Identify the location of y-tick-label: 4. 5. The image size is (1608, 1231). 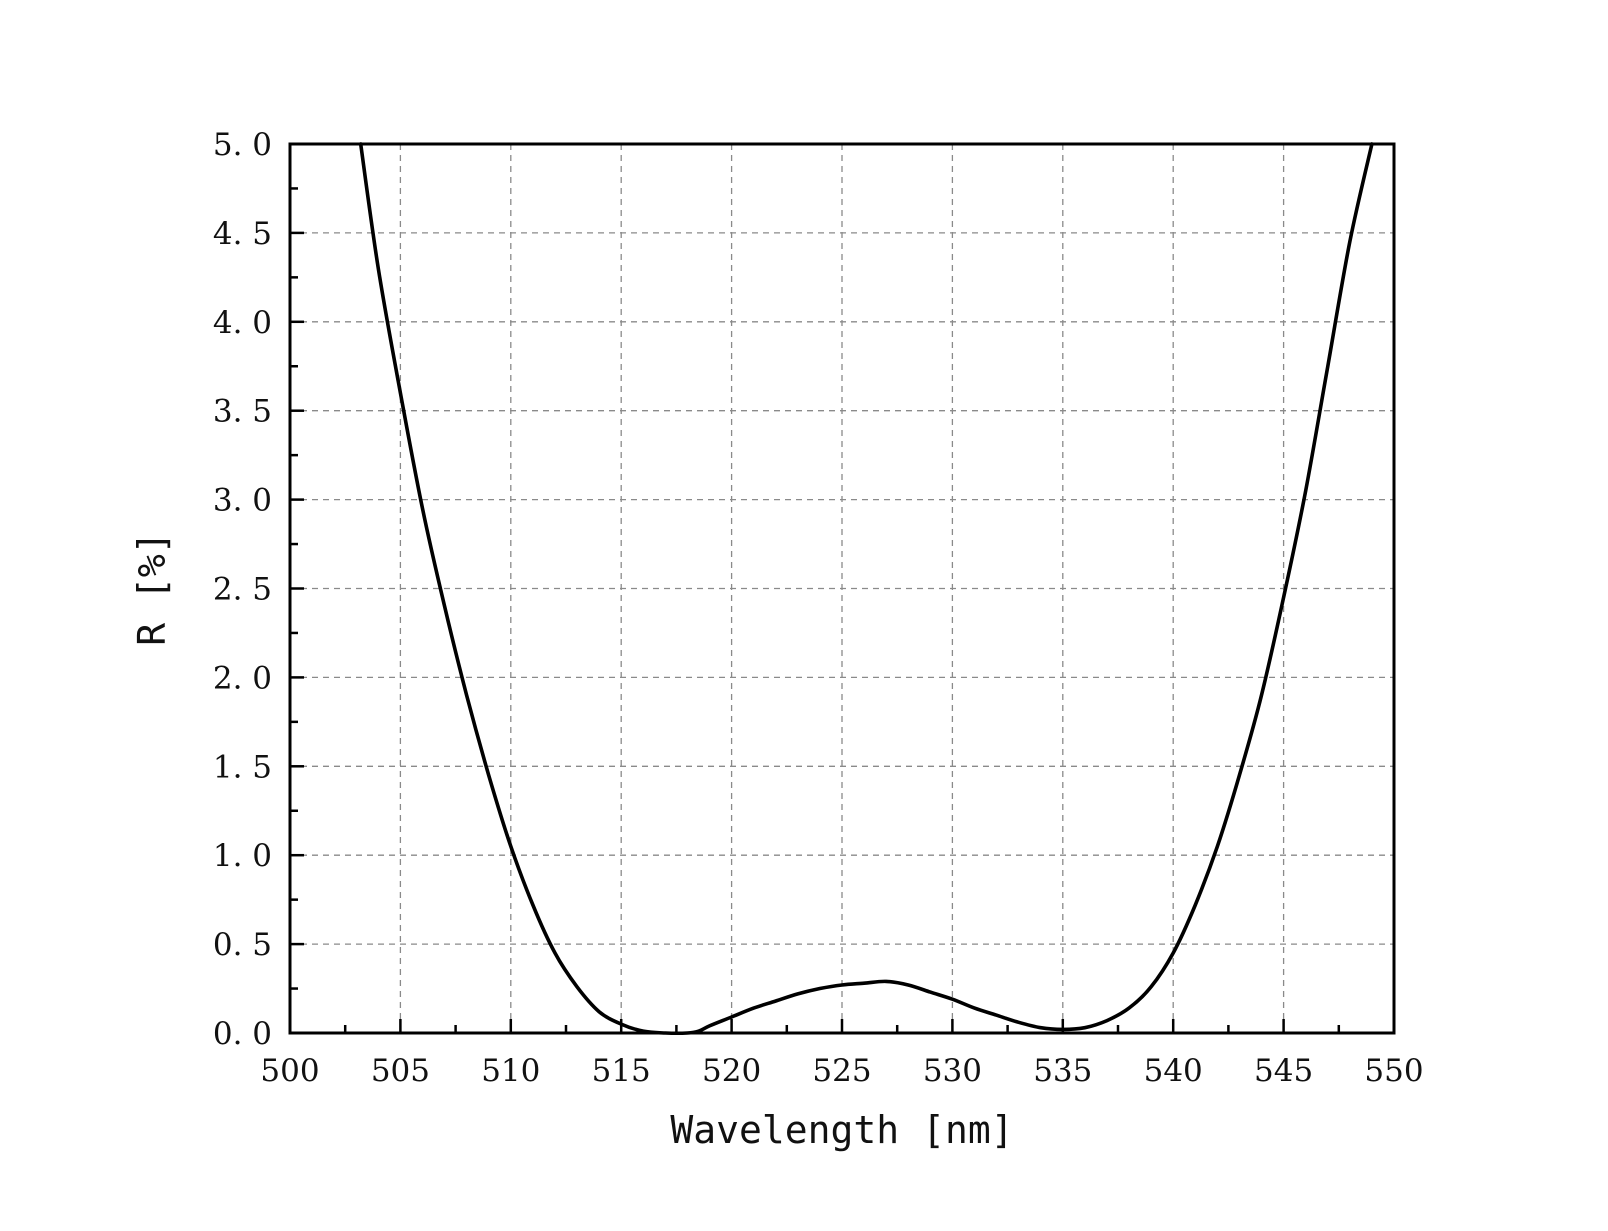
(242, 234).